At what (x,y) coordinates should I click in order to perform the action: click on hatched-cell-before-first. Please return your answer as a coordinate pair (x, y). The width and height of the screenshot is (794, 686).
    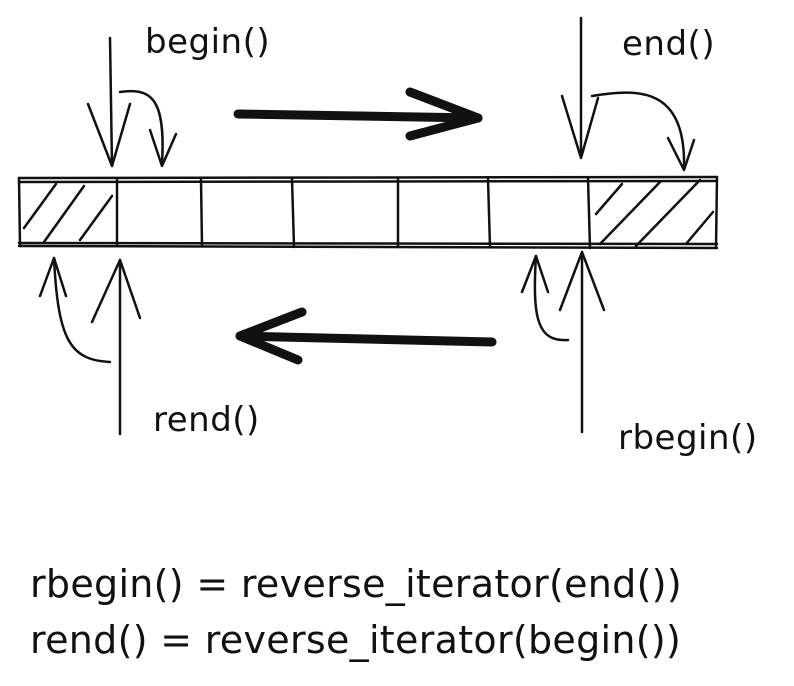
    Looking at the image, I should click on (68, 213).